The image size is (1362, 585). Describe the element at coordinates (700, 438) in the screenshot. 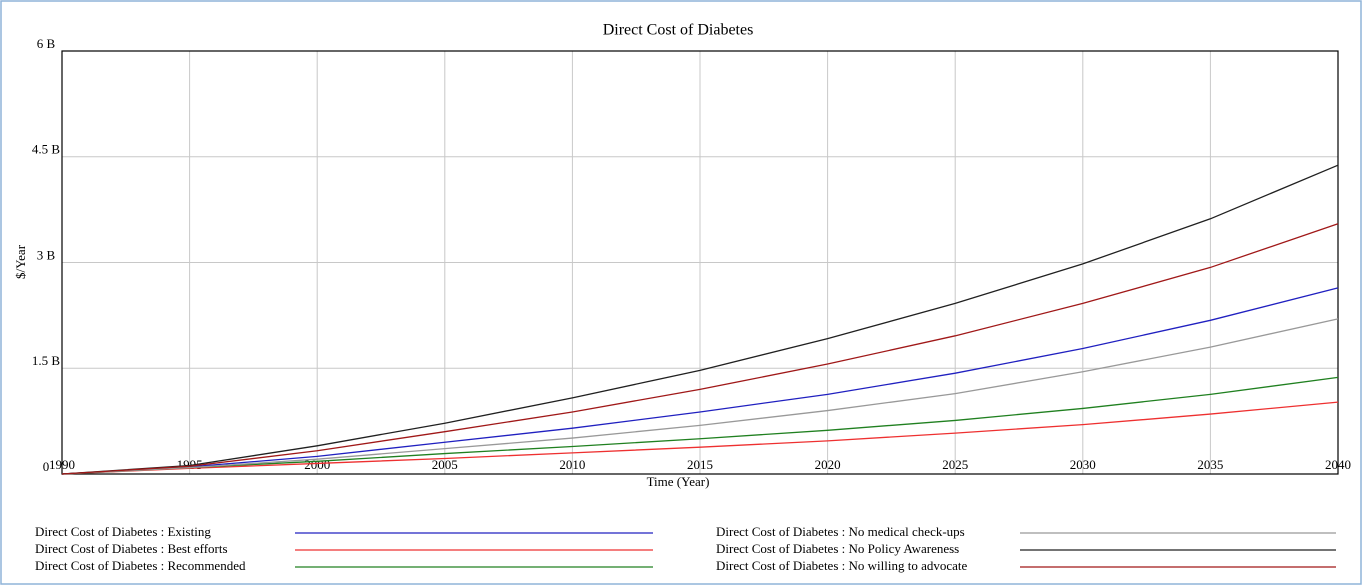

I see `series-line` at that location.